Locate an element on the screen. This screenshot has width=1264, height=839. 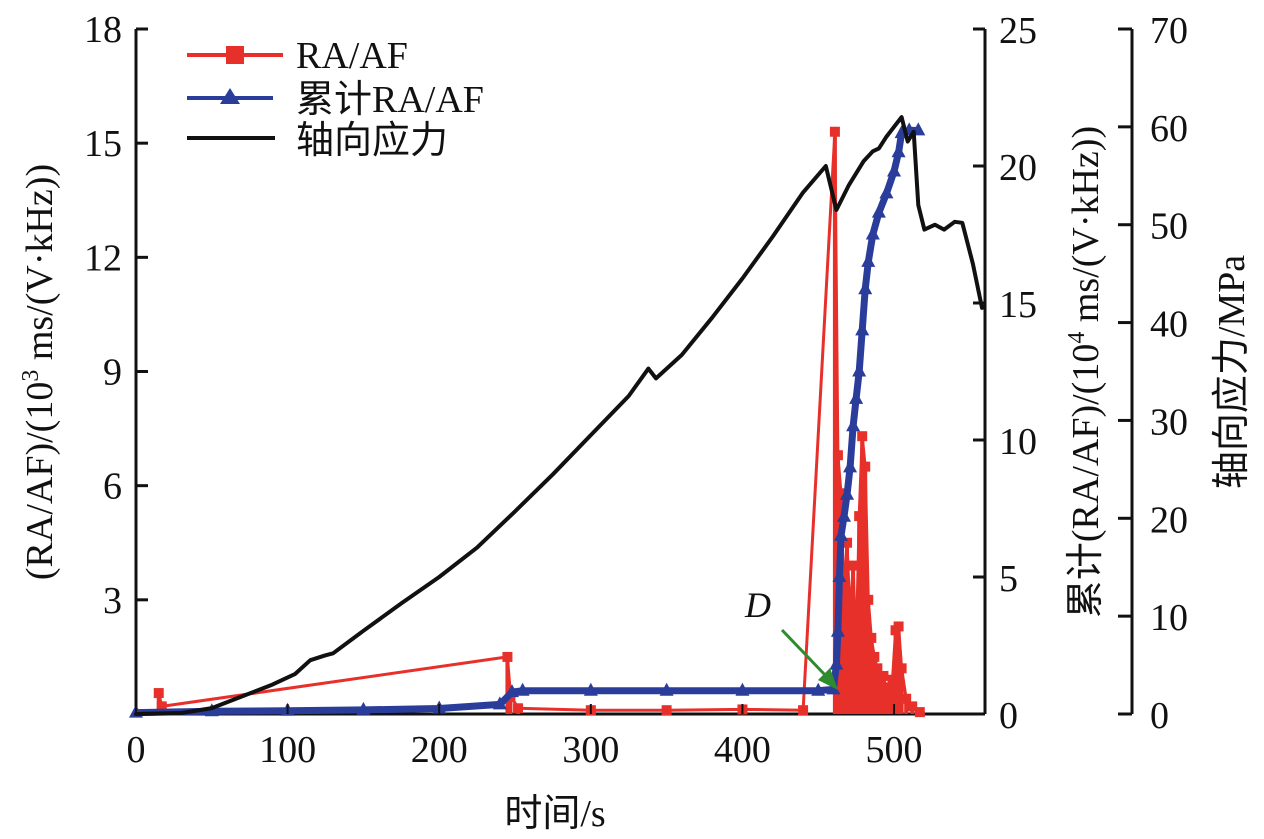
right1-axis-title-part1: 累计(RA/AF)/(10 is located at coordinates (1086, 481).